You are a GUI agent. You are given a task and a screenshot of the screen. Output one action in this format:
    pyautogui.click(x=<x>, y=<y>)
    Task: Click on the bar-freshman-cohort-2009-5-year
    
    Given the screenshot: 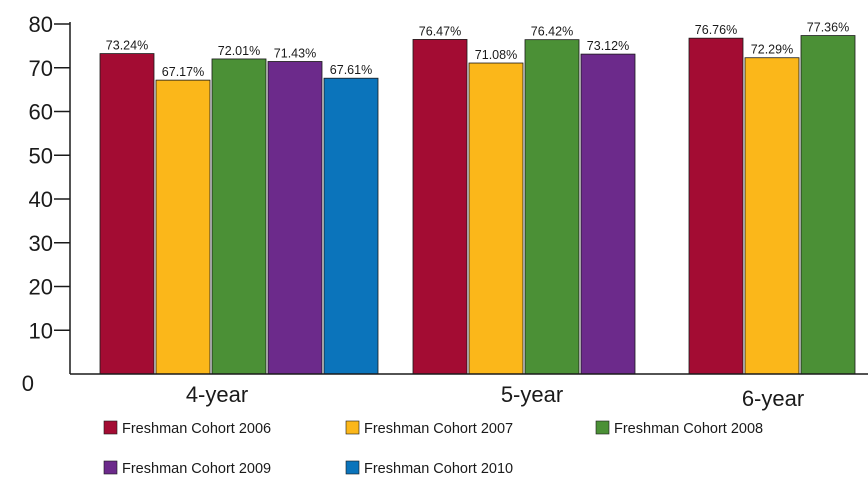 What is the action you would take?
    pyautogui.click(x=608, y=214)
    